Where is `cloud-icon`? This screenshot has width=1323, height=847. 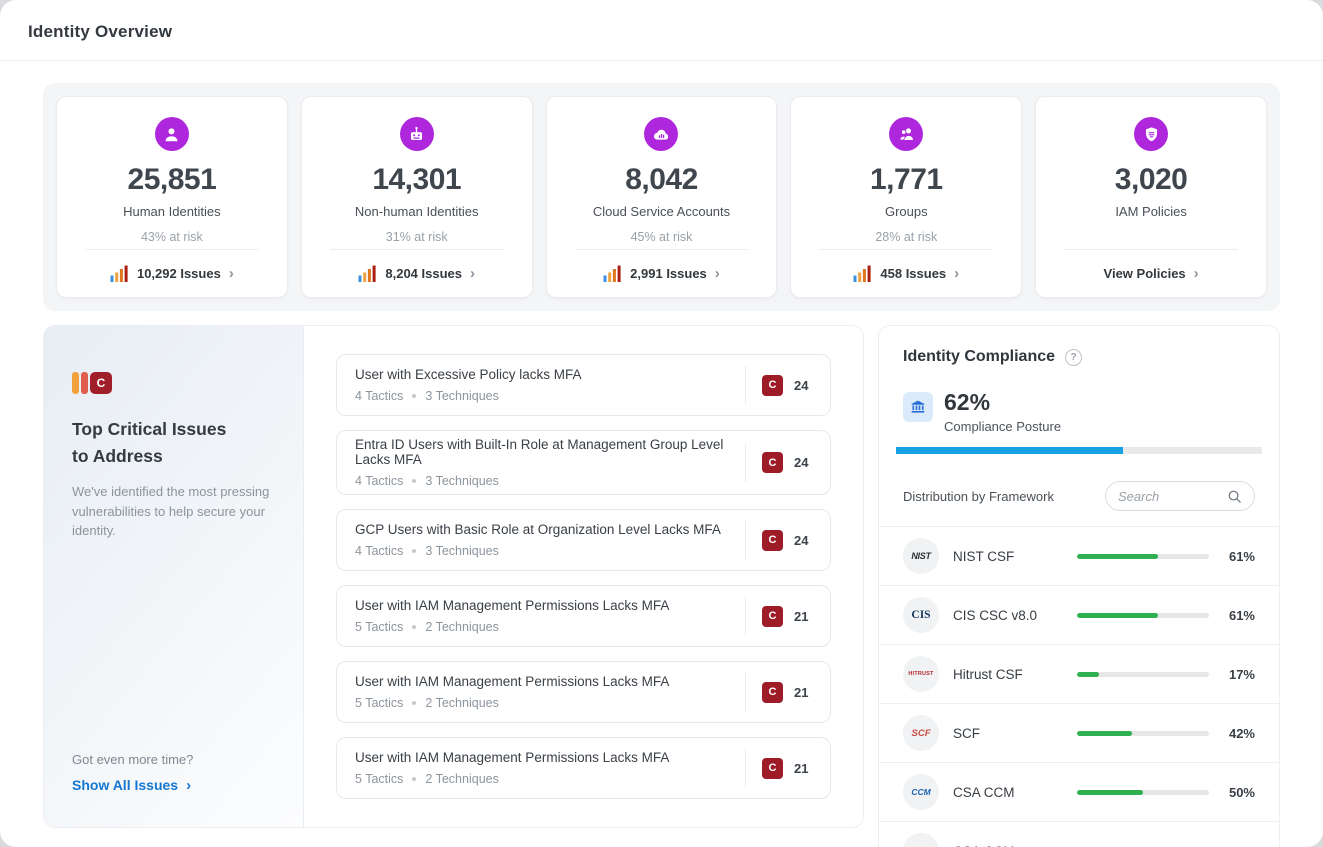 cloud-icon is located at coordinates (661, 134).